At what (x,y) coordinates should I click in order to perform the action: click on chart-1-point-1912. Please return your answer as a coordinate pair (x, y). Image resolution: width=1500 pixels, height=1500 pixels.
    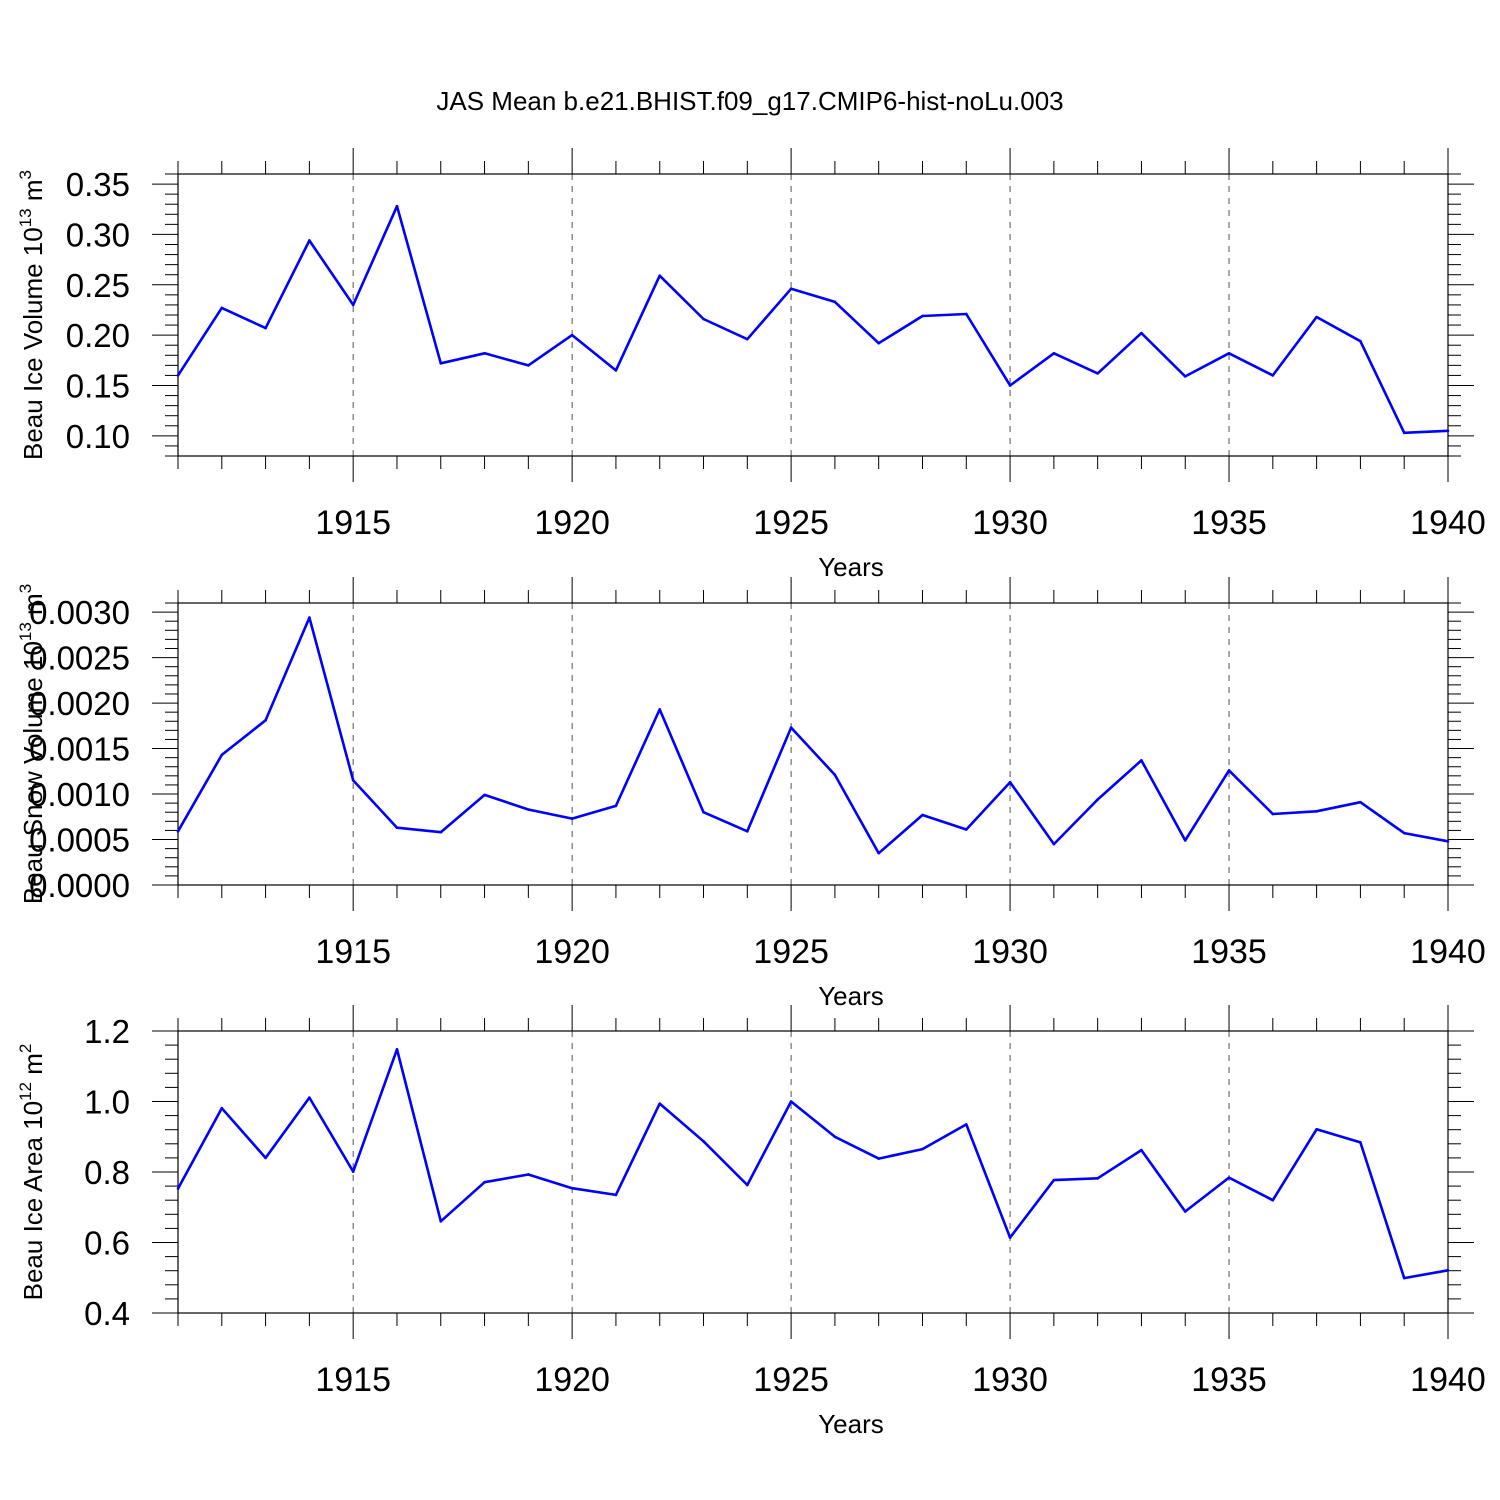
    Looking at the image, I should click on (222, 755).